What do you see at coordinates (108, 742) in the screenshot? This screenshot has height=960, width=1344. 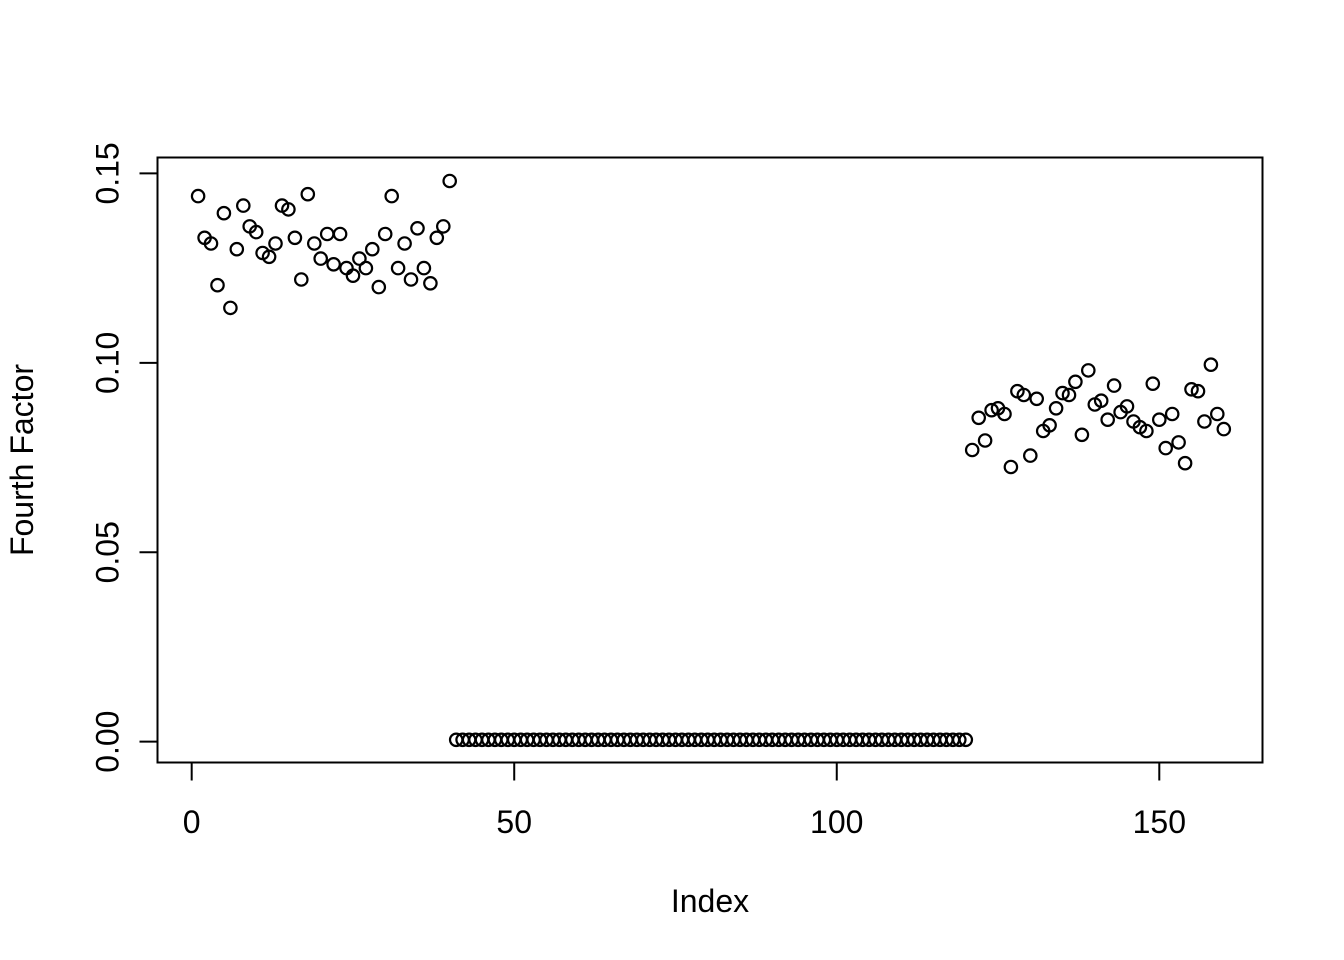 I see `y-tick-label: 0.00` at bounding box center [108, 742].